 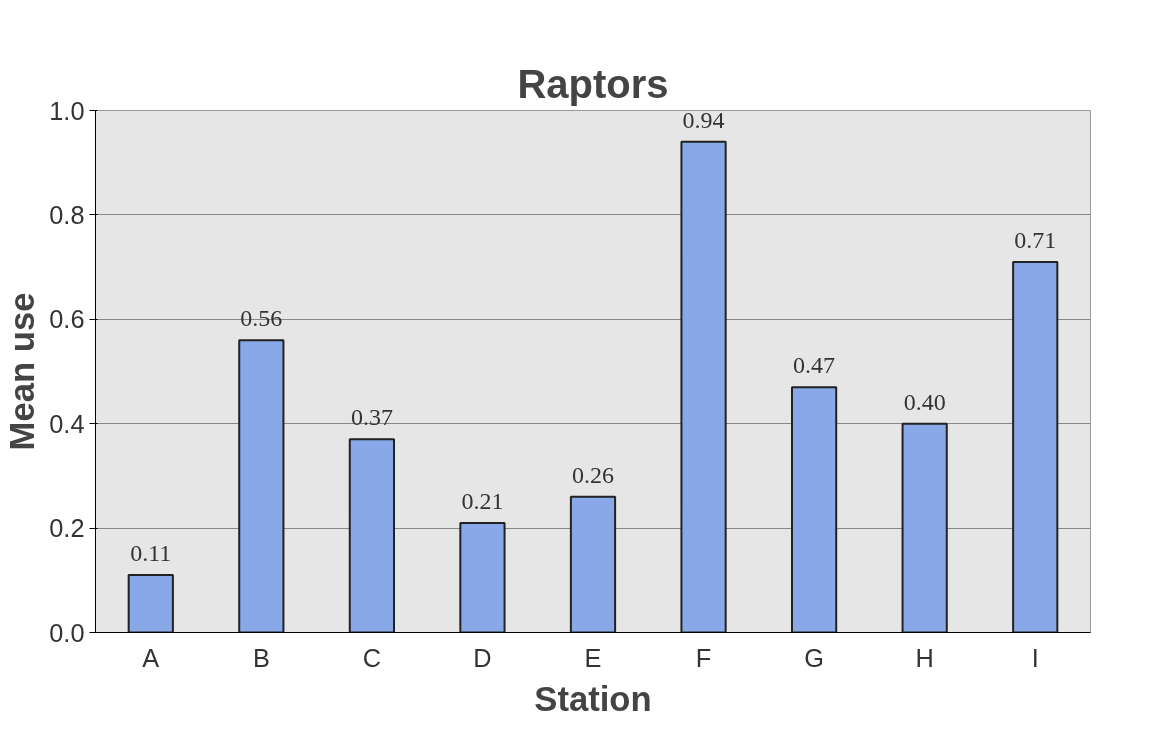 I want to click on data-label: 0.37, so click(x=371, y=417).